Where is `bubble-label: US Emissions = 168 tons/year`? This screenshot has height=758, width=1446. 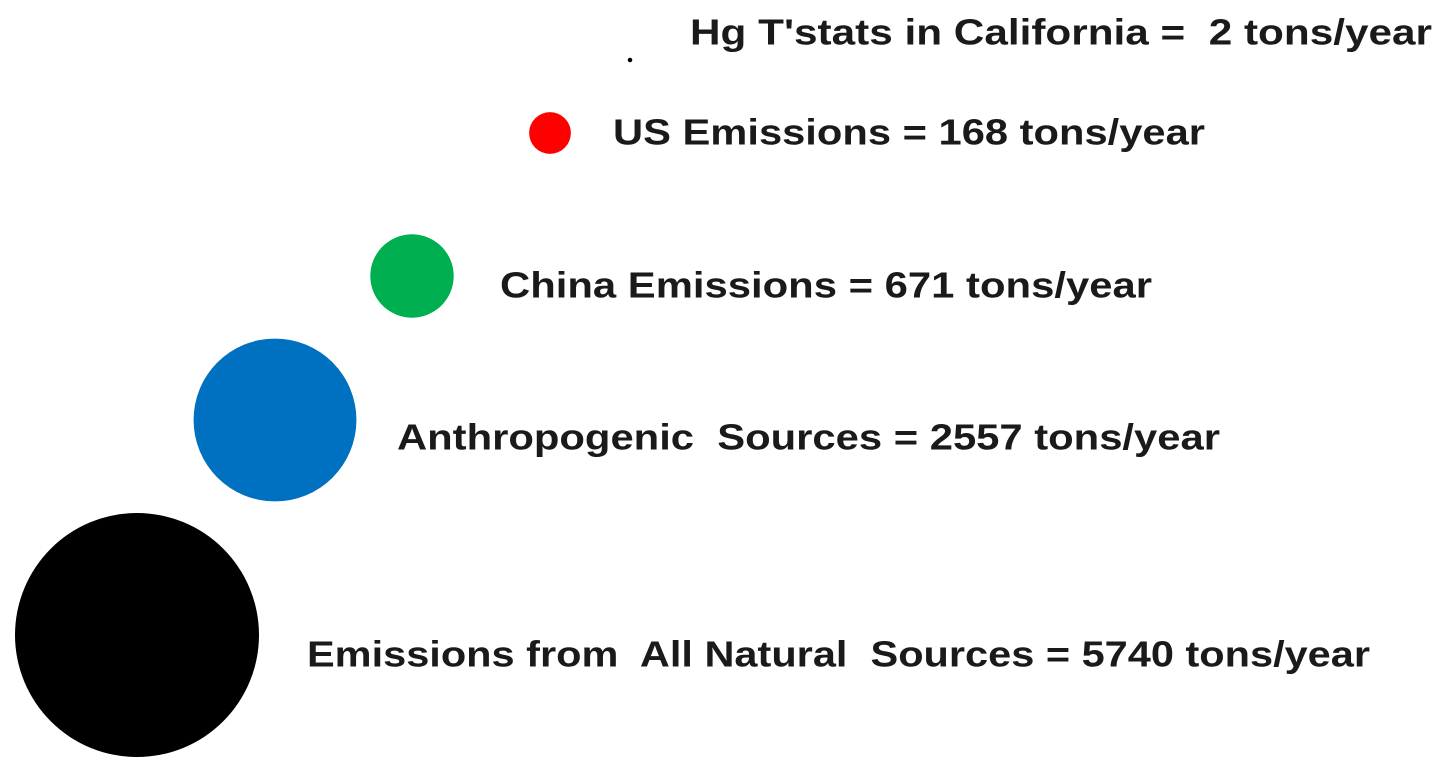
bubble-label: US Emissions = 168 tons/year is located at coordinates (909, 132).